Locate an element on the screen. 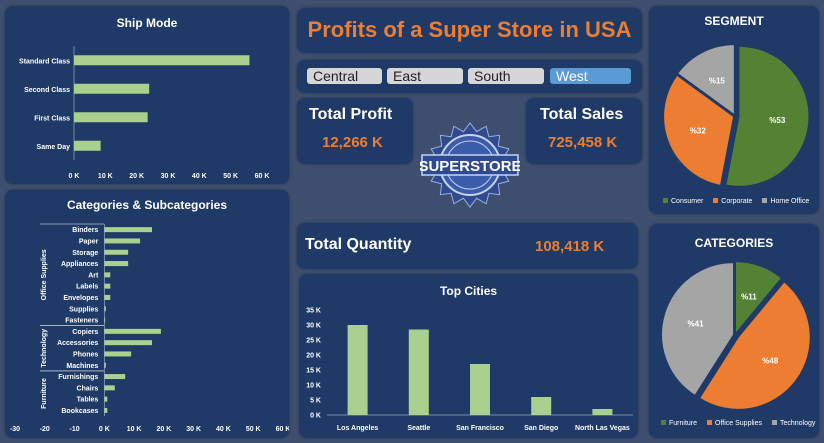 Image resolution: width=824 pixels, height=443 pixels. total-quantity-value: 108,418 K is located at coordinates (570, 246).